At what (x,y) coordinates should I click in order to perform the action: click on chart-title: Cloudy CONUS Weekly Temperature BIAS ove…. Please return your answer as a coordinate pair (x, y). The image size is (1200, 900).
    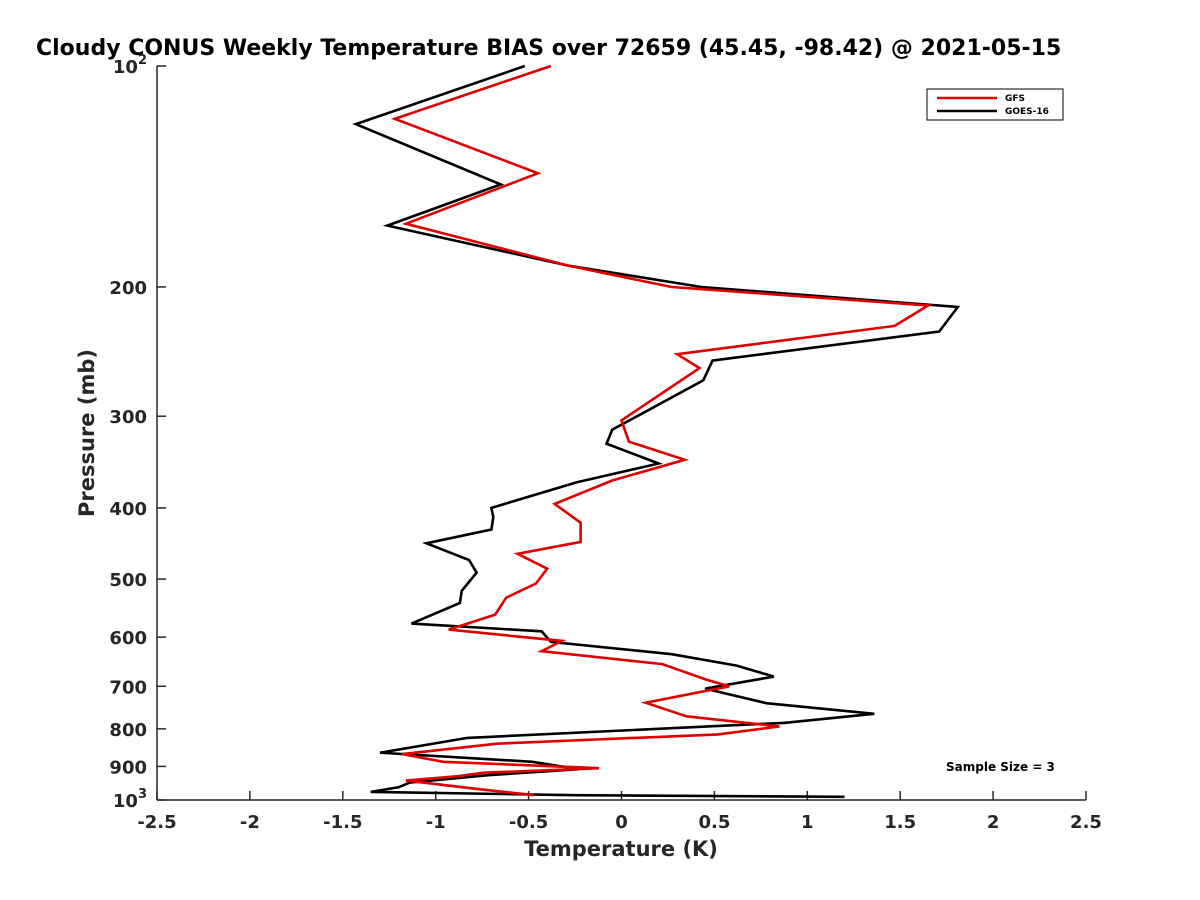
    Looking at the image, I should click on (548, 48).